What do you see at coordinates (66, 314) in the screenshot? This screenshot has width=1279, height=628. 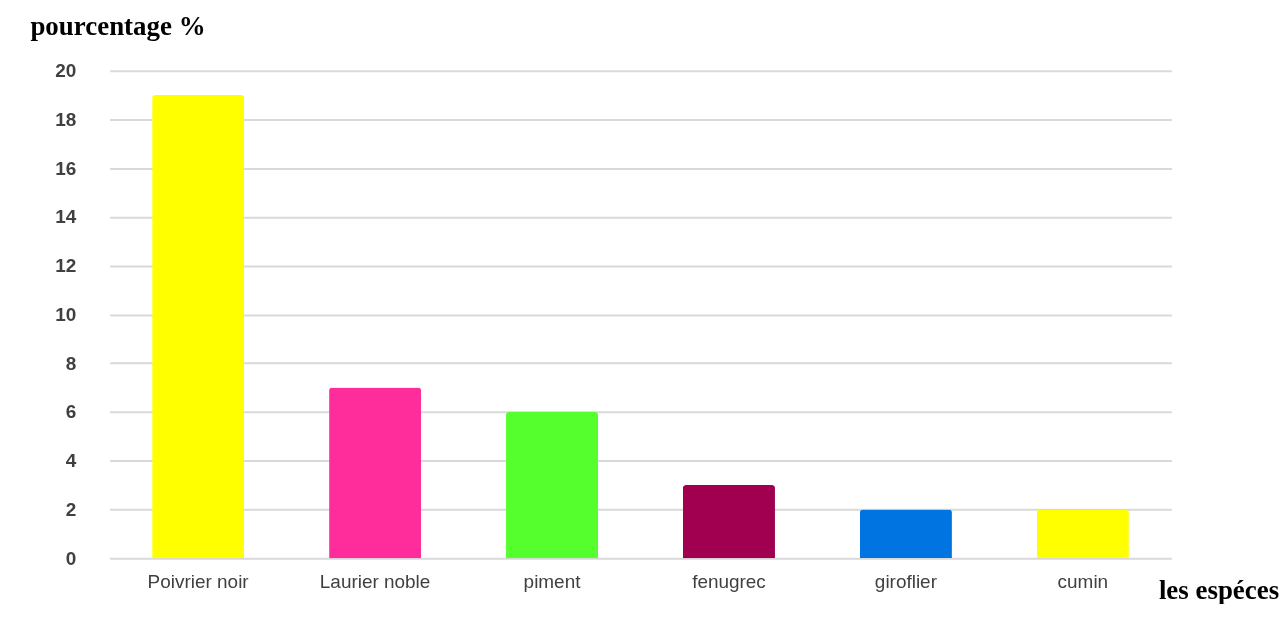 I see `y-tick-label: 10` at bounding box center [66, 314].